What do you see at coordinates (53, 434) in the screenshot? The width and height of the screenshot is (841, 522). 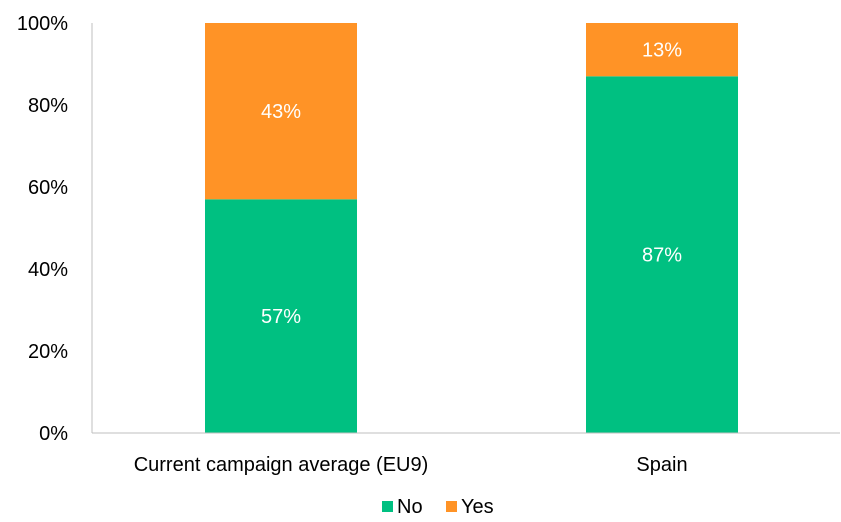 I see `y-tick-label: 0%` at bounding box center [53, 434].